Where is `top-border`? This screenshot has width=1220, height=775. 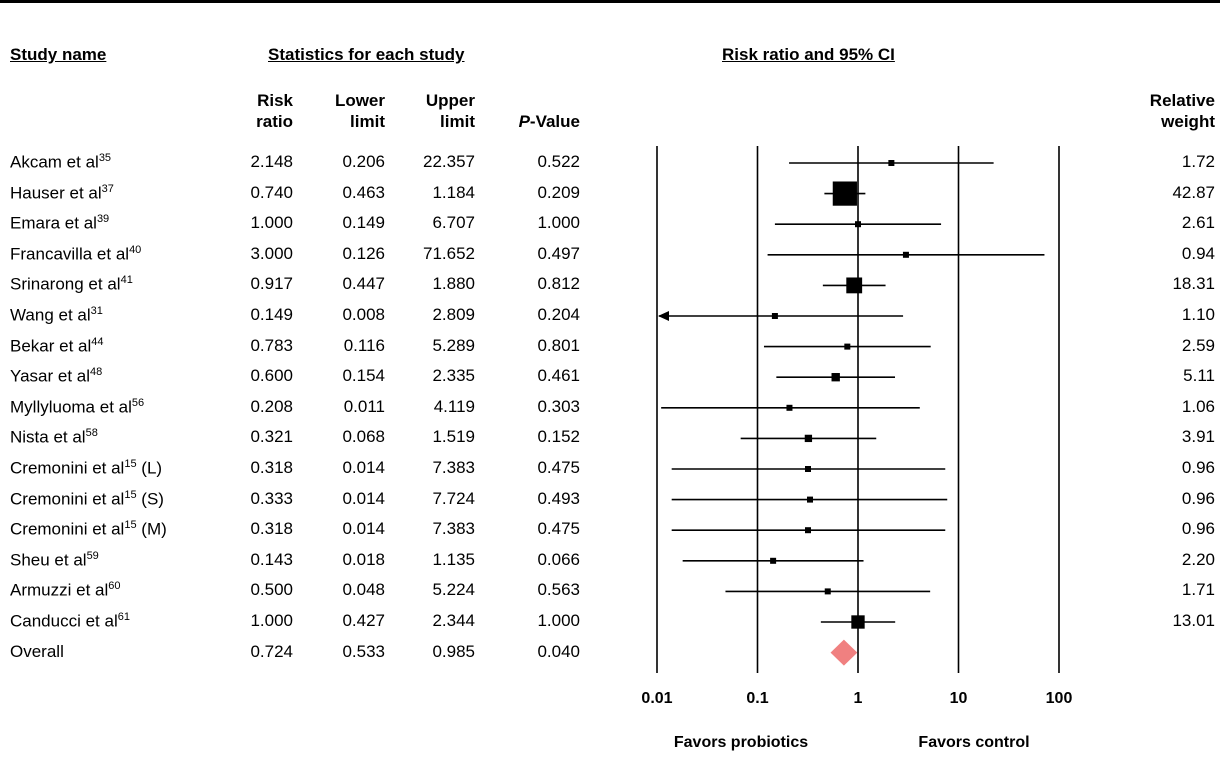 top-border is located at coordinates (610, 1).